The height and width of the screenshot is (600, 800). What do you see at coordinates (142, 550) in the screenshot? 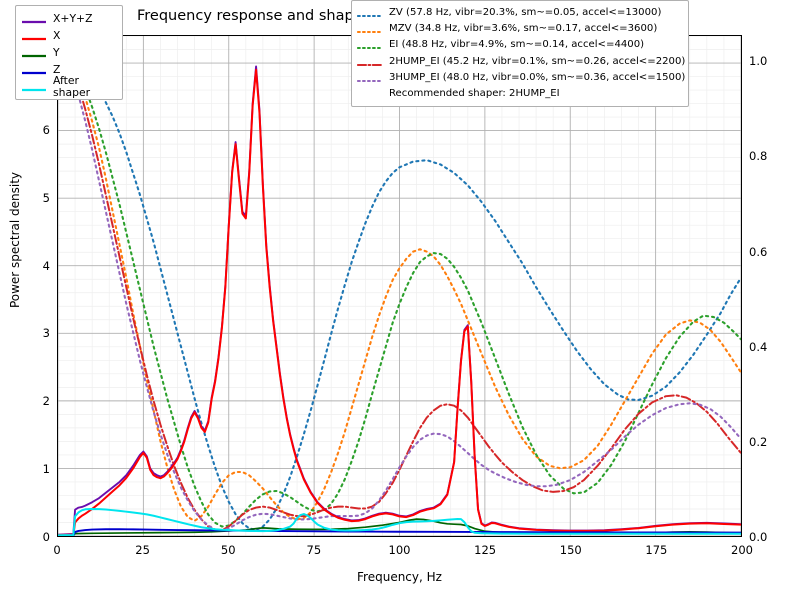
I see `x-tick: 25` at bounding box center [142, 550].